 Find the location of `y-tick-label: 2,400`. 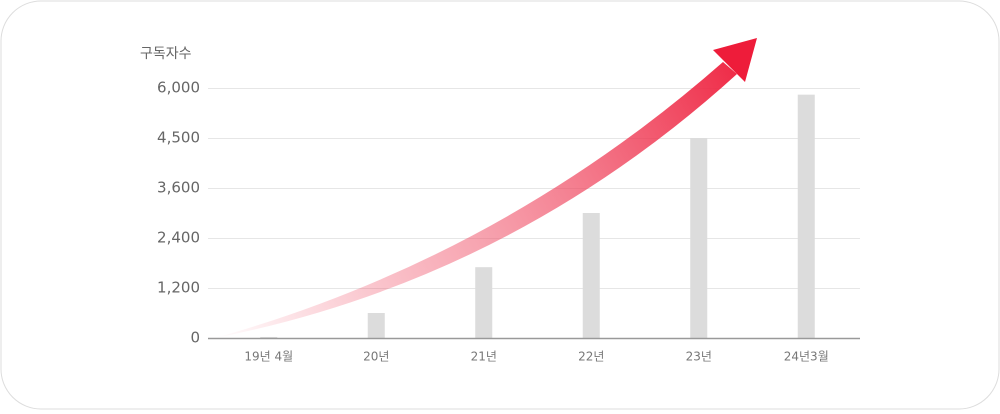

y-tick-label: 2,400 is located at coordinates (178, 238).